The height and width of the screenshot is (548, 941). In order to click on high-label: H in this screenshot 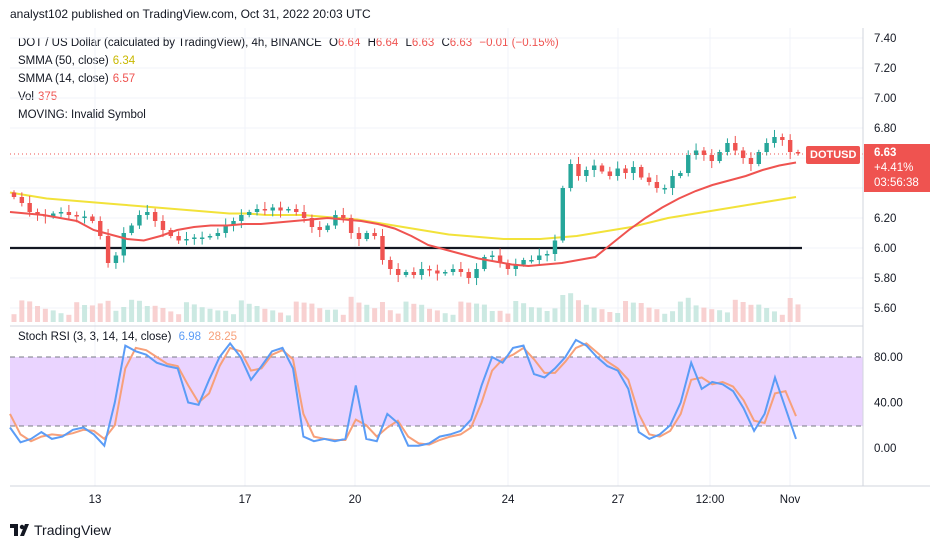, I will do `click(371, 43)`.